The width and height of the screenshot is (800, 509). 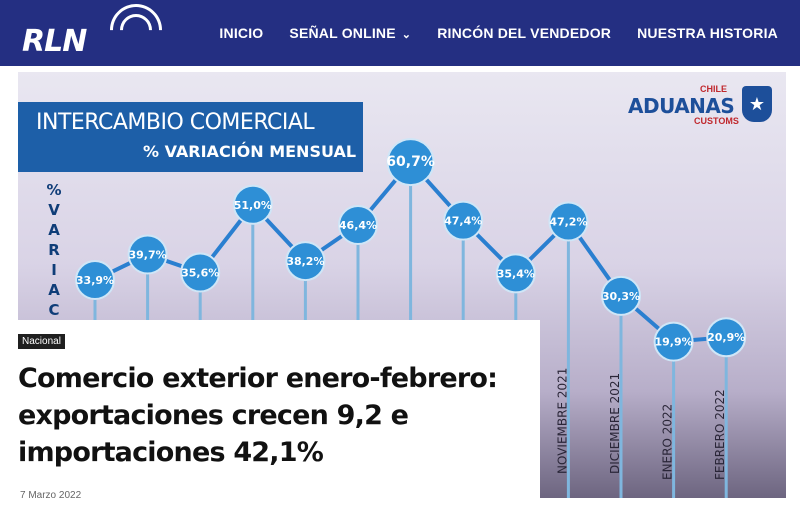 I want to click on data-label: 46,4%, so click(x=358, y=225).